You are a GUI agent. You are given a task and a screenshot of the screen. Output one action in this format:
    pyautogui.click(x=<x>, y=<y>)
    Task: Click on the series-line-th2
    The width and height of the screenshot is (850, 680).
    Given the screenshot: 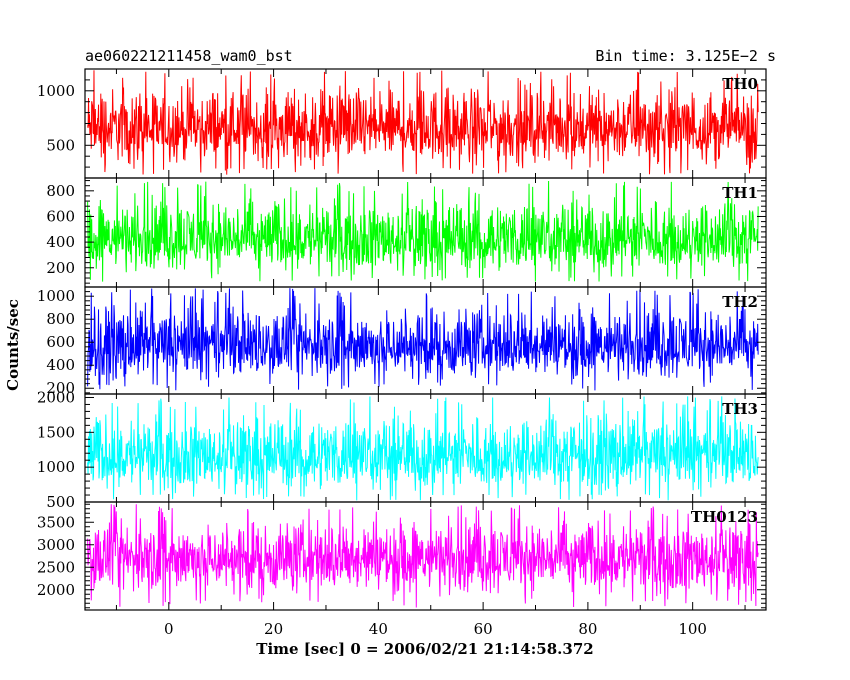 What is the action you would take?
    pyautogui.click(x=423, y=339)
    